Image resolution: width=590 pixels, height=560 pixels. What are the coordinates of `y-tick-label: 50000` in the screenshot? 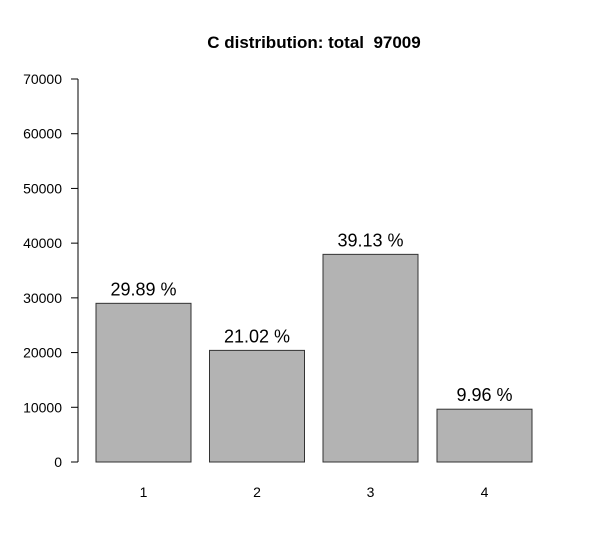 It's located at (42, 188).